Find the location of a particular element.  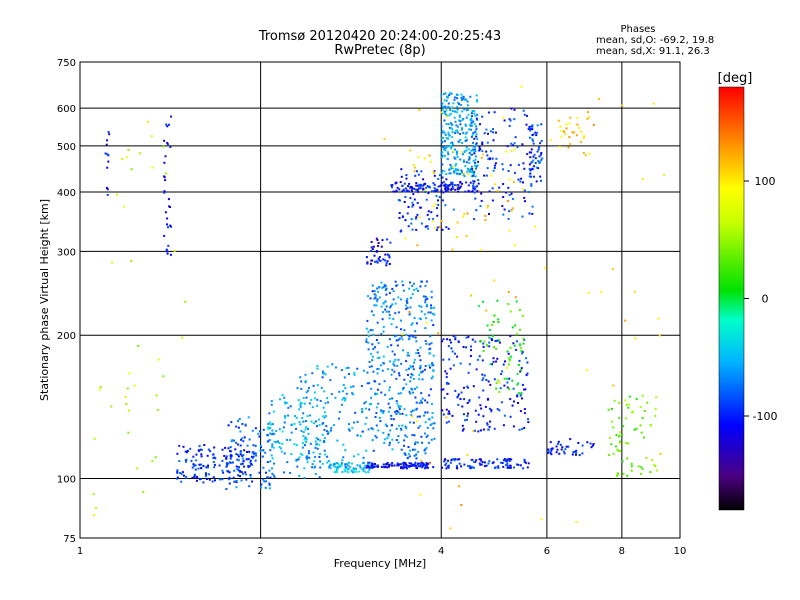

x-tick-label: 10 is located at coordinates (680, 551).